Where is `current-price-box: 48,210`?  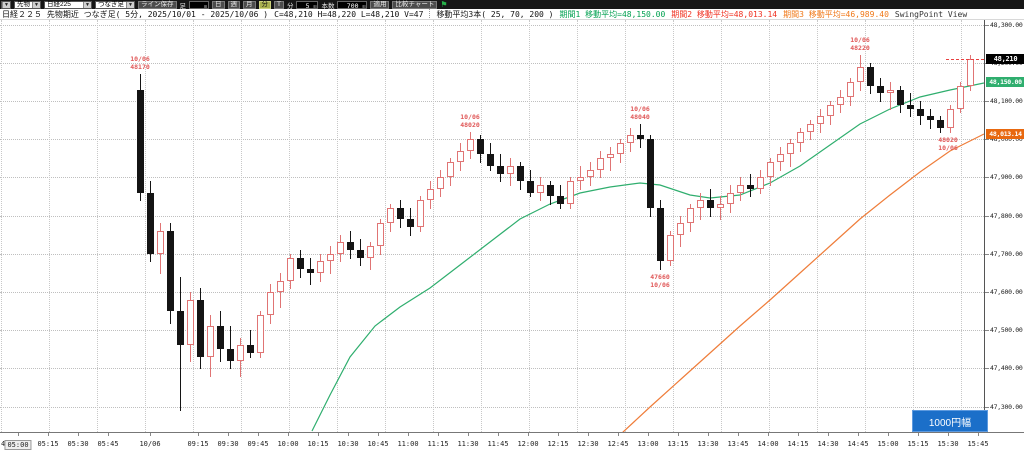 current-price-box: 48,210 is located at coordinates (1005, 59).